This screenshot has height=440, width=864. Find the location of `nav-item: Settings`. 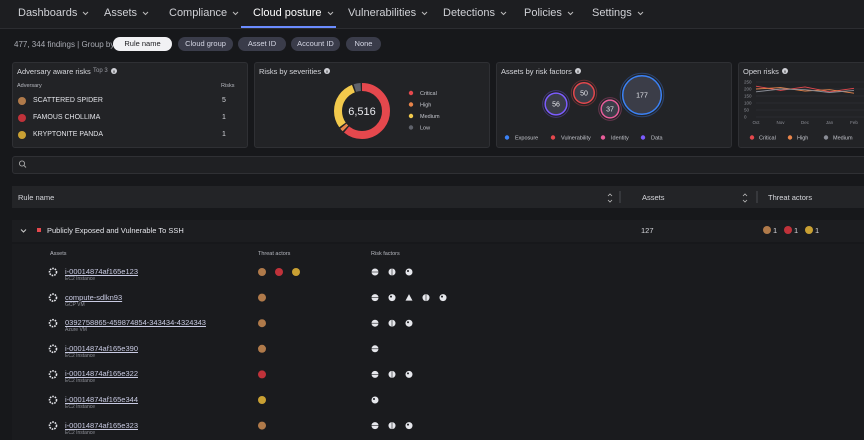

nav-item: Settings is located at coordinates (612, 13).